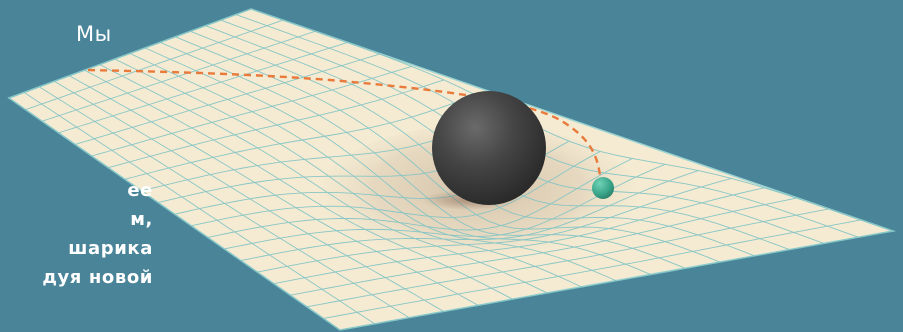  What do you see at coordinates (603, 188) in the screenshot?
I see `small-ball` at bounding box center [603, 188].